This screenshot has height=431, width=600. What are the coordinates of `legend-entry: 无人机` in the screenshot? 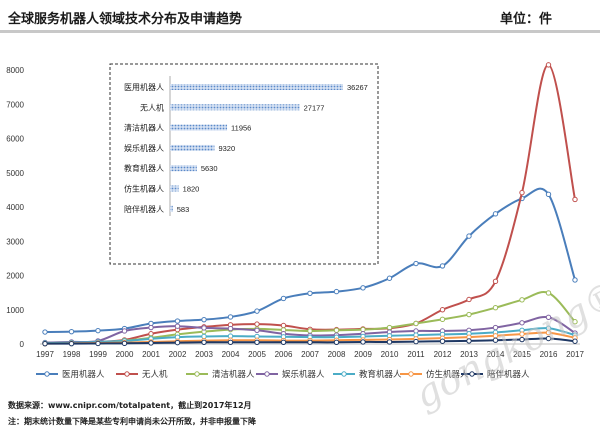 It's located at (155, 374).